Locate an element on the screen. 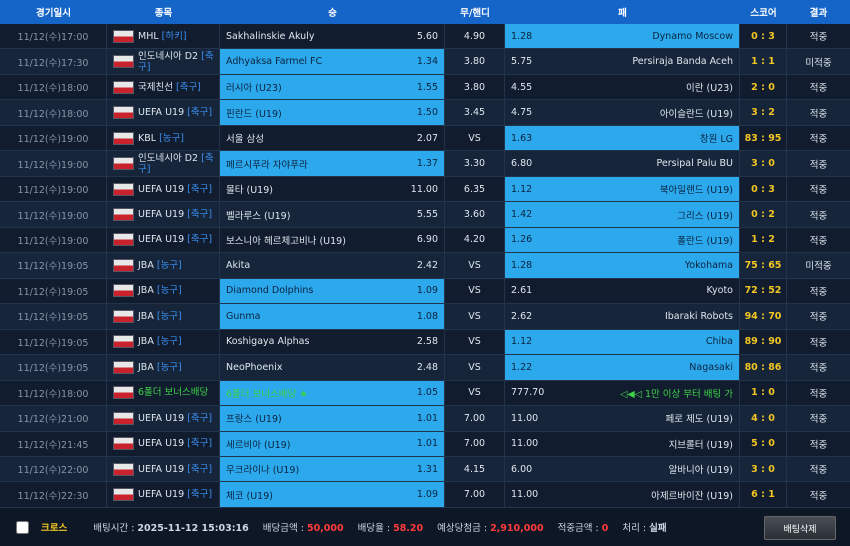 This screenshot has width=850, height=546. home-option: 프랑스 (U19) 1.01 is located at coordinates (332, 418).